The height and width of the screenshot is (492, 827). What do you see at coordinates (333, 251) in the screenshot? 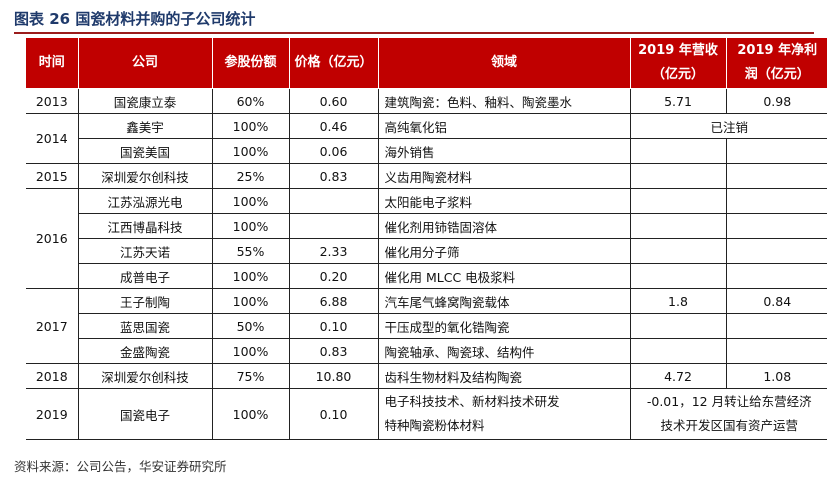
I see `price-cell: 2.33` at bounding box center [333, 251].